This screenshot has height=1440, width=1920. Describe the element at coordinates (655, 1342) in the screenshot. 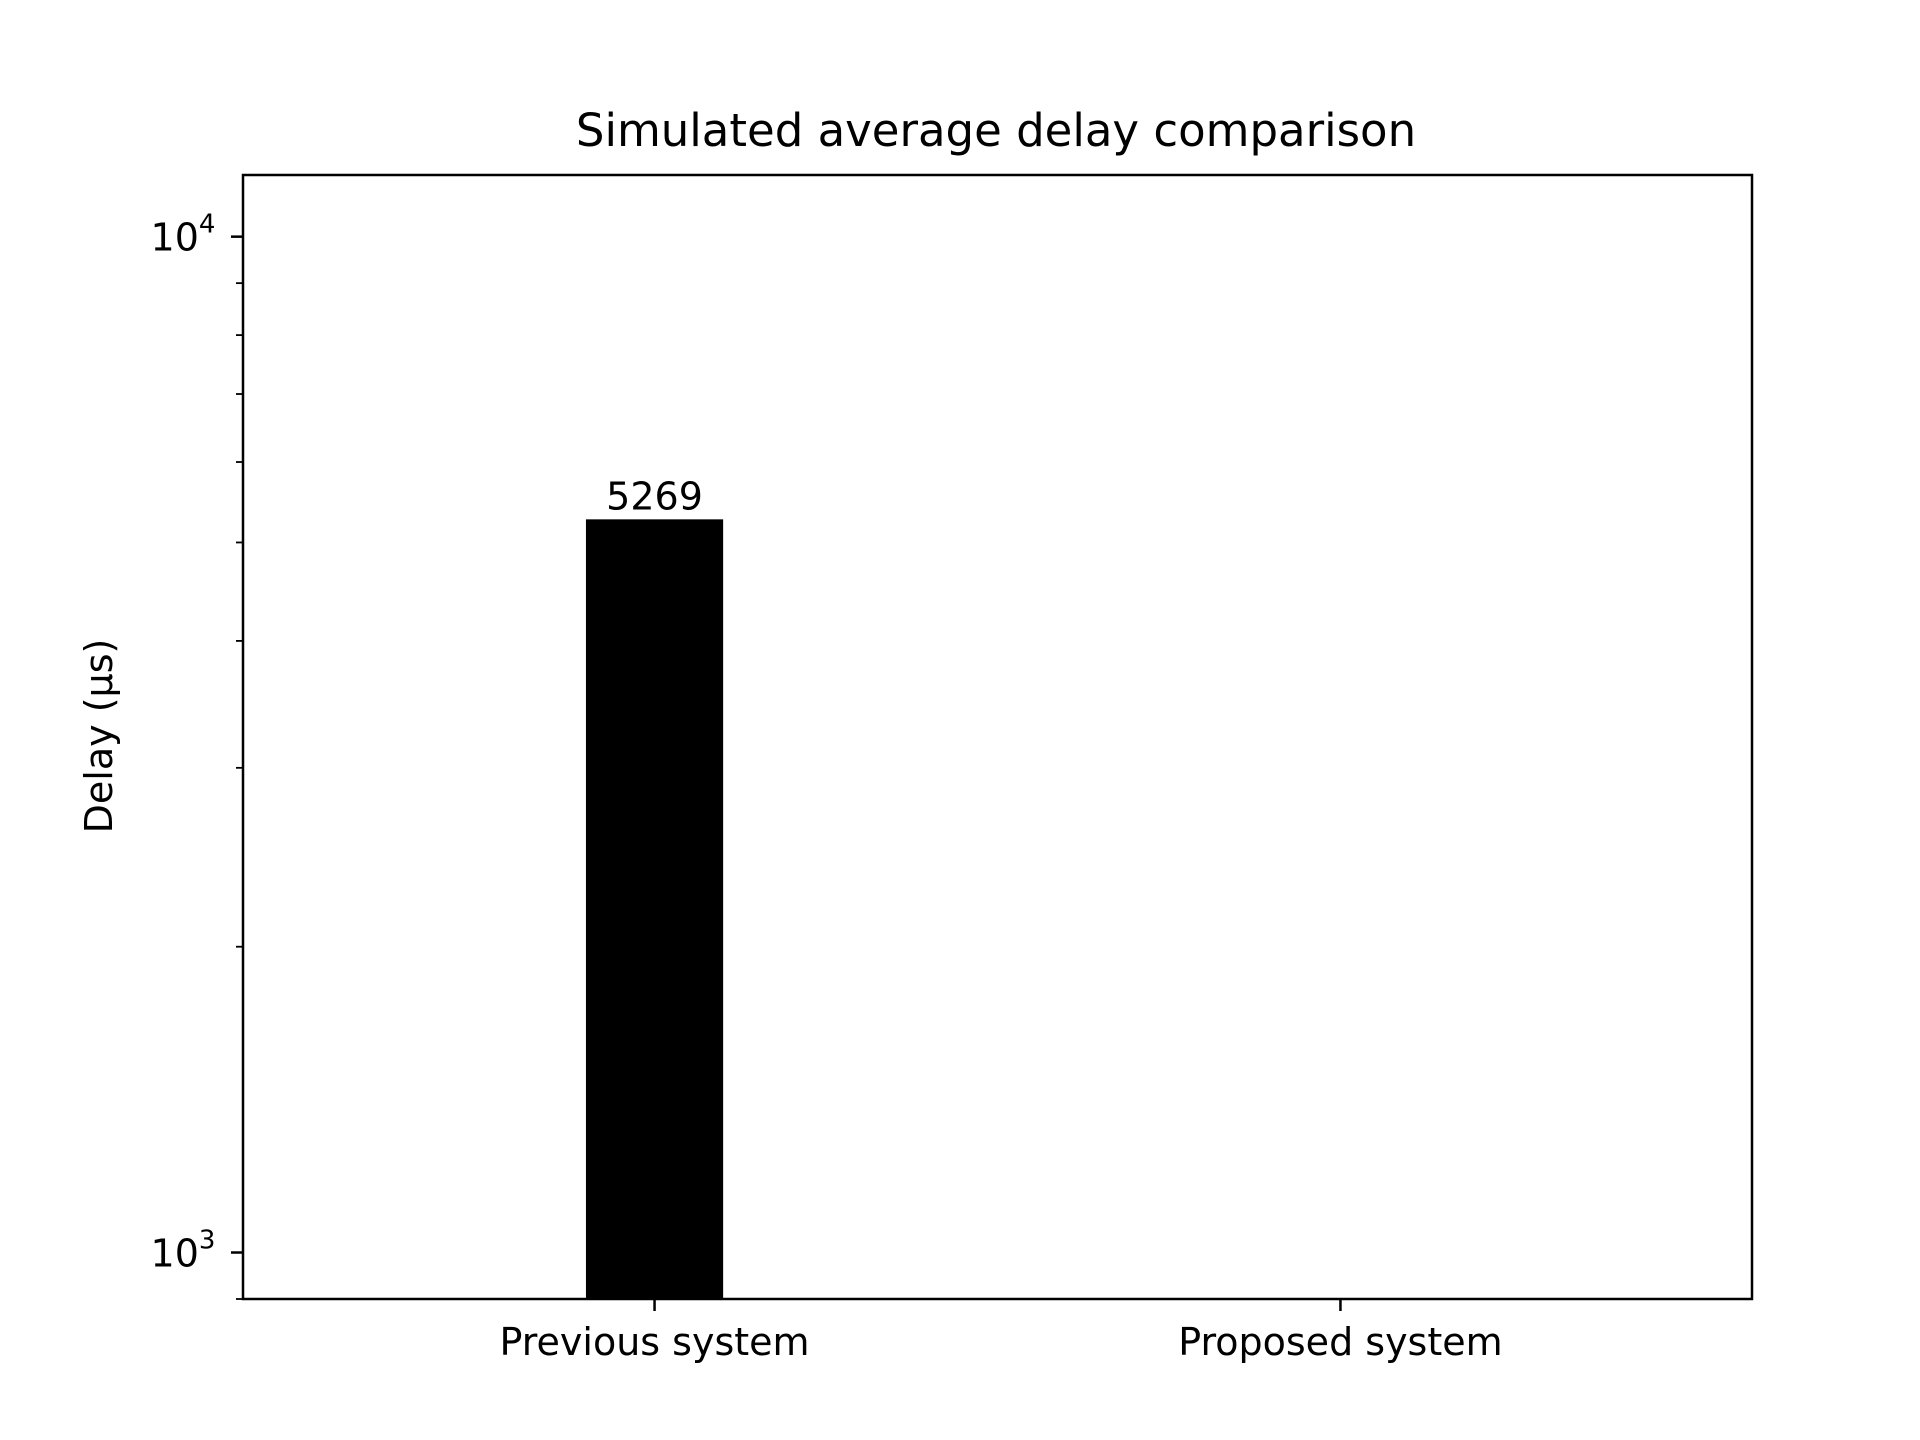

I see `x-tick-label: Previous system` at that location.